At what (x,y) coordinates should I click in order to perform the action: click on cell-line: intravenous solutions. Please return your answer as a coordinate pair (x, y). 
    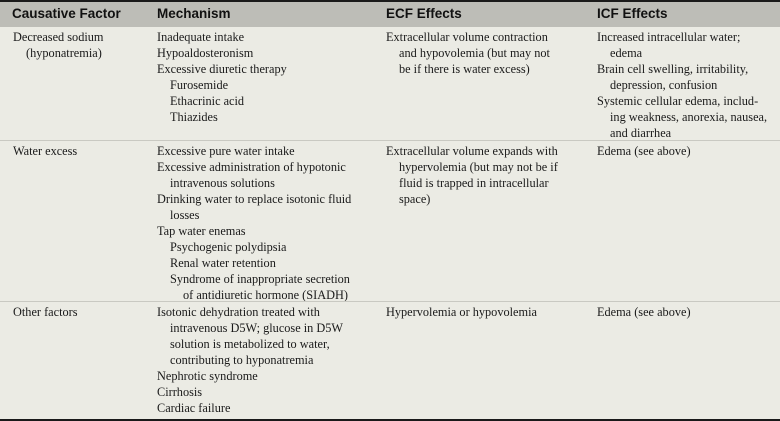
    Looking at the image, I should click on (222, 183).